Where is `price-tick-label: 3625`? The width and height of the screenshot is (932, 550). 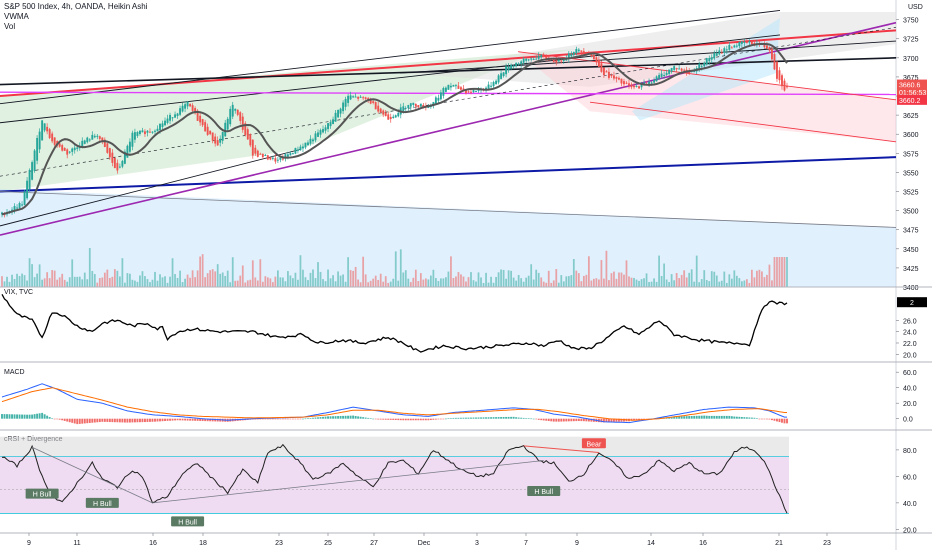 price-tick-label: 3625 is located at coordinates (911, 116).